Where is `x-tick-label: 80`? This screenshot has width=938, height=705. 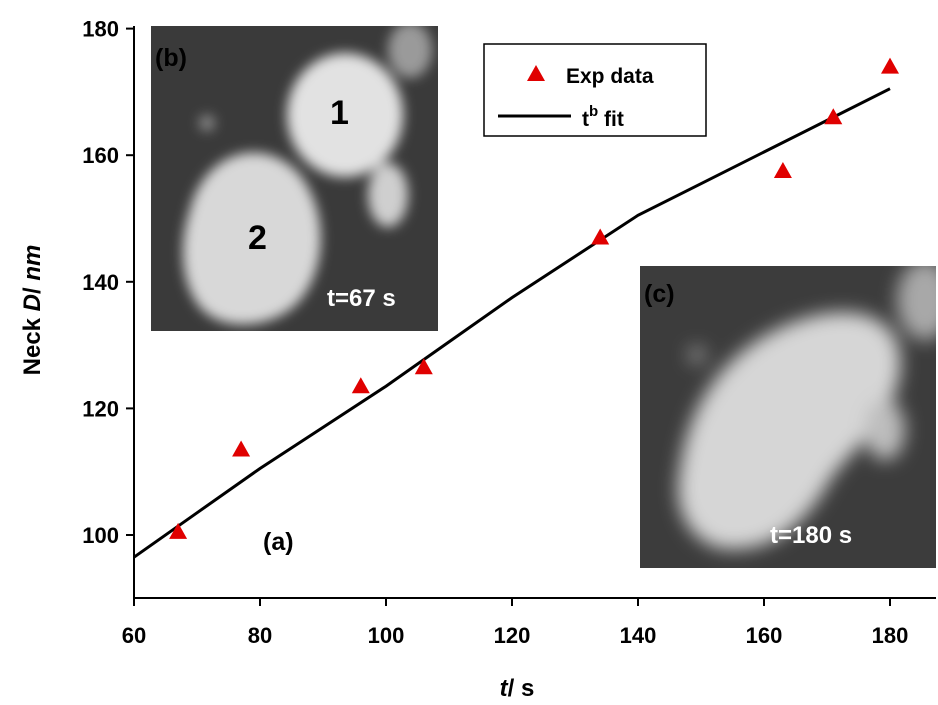
x-tick-label: 80 is located at coordinates (260, 635).